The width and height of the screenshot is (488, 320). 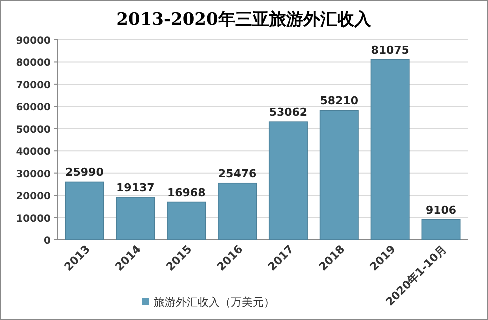 I want to click on y-tick-label: 90000, so click(x=34, y=41).